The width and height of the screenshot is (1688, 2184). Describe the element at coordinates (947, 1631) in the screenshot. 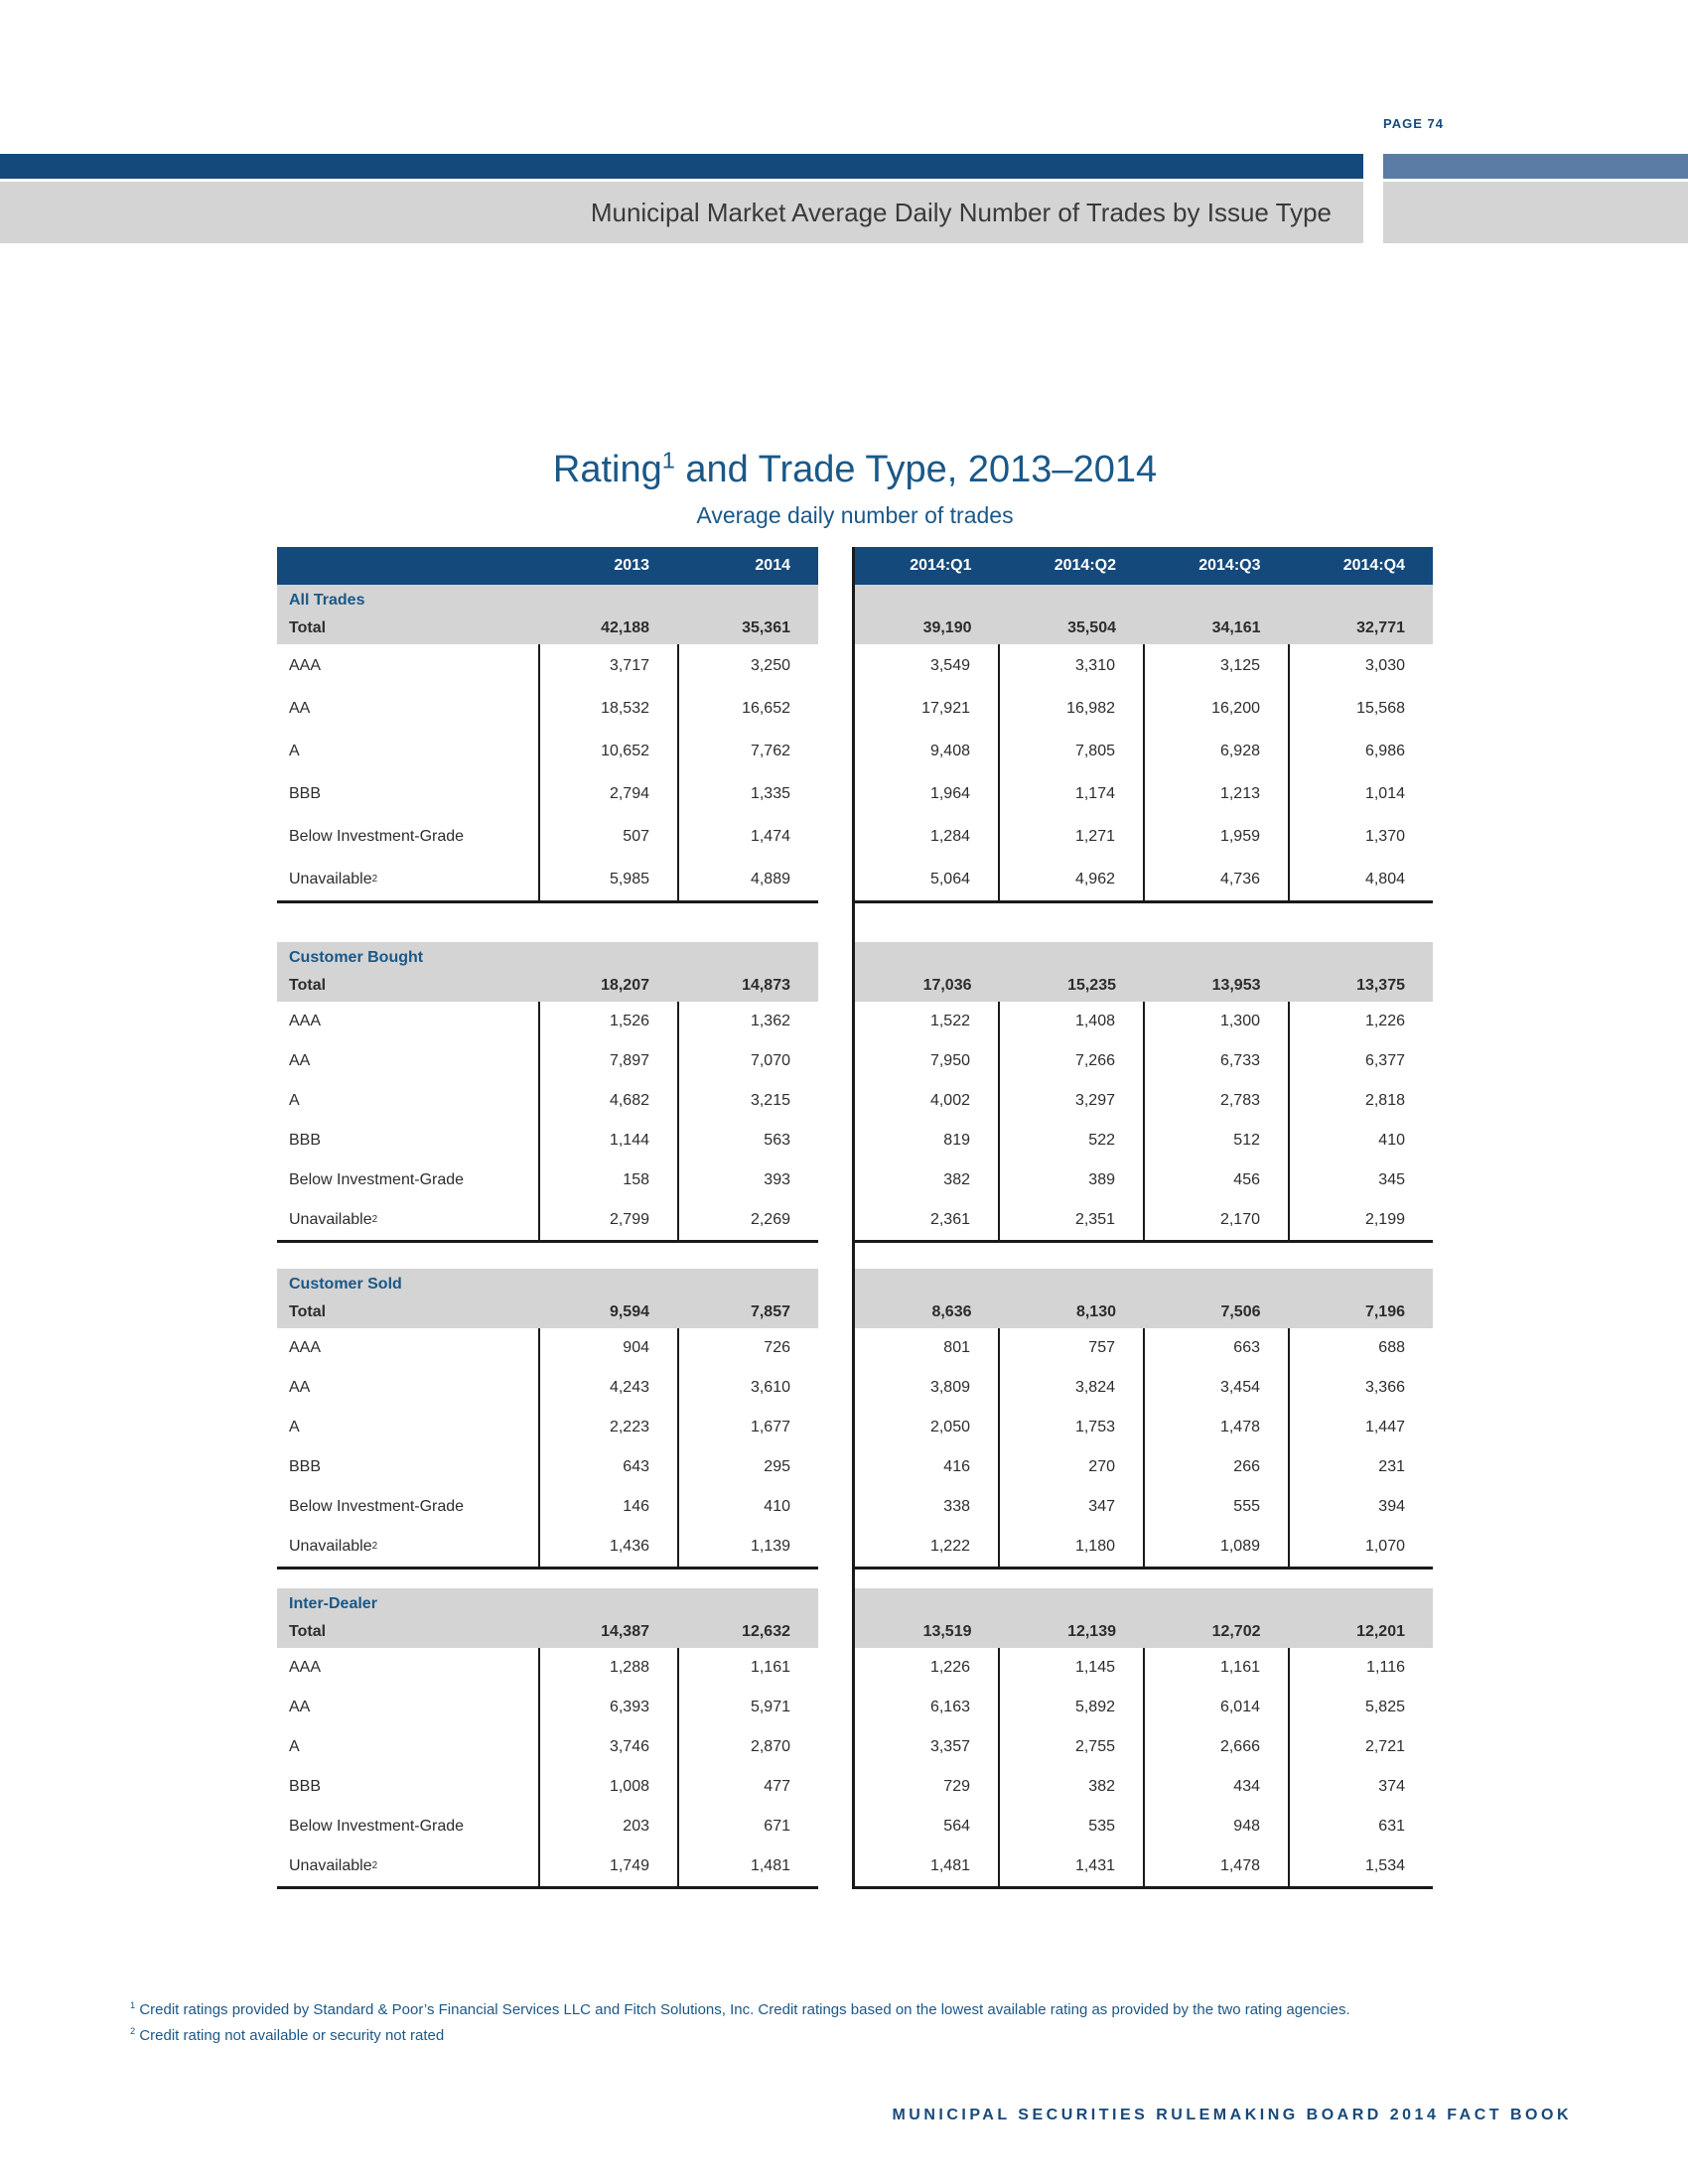

I see `total-value: 13,519` at that location.